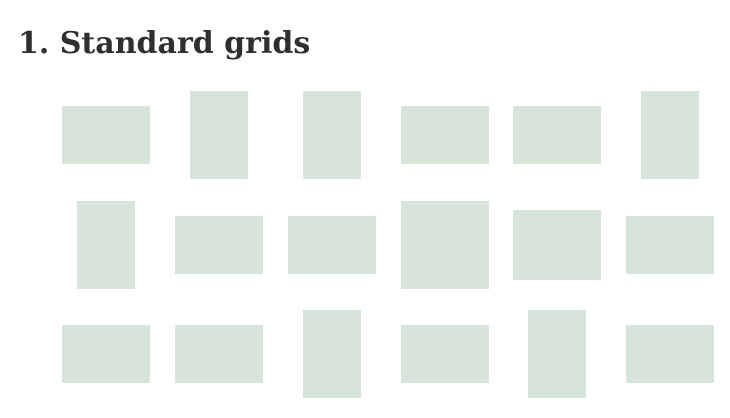 The height and width of the screenshot is (418, 730). Describe the element at coordinates (445, 245) in the screenshot. I see `grid-tile-square` at that location.